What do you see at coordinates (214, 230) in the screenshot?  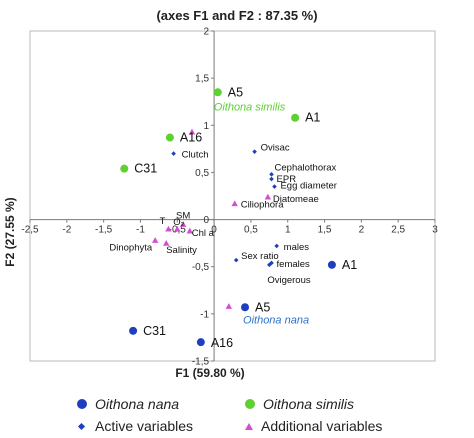 I see `x-tick-label: 0` at bounding box center [214, 230].